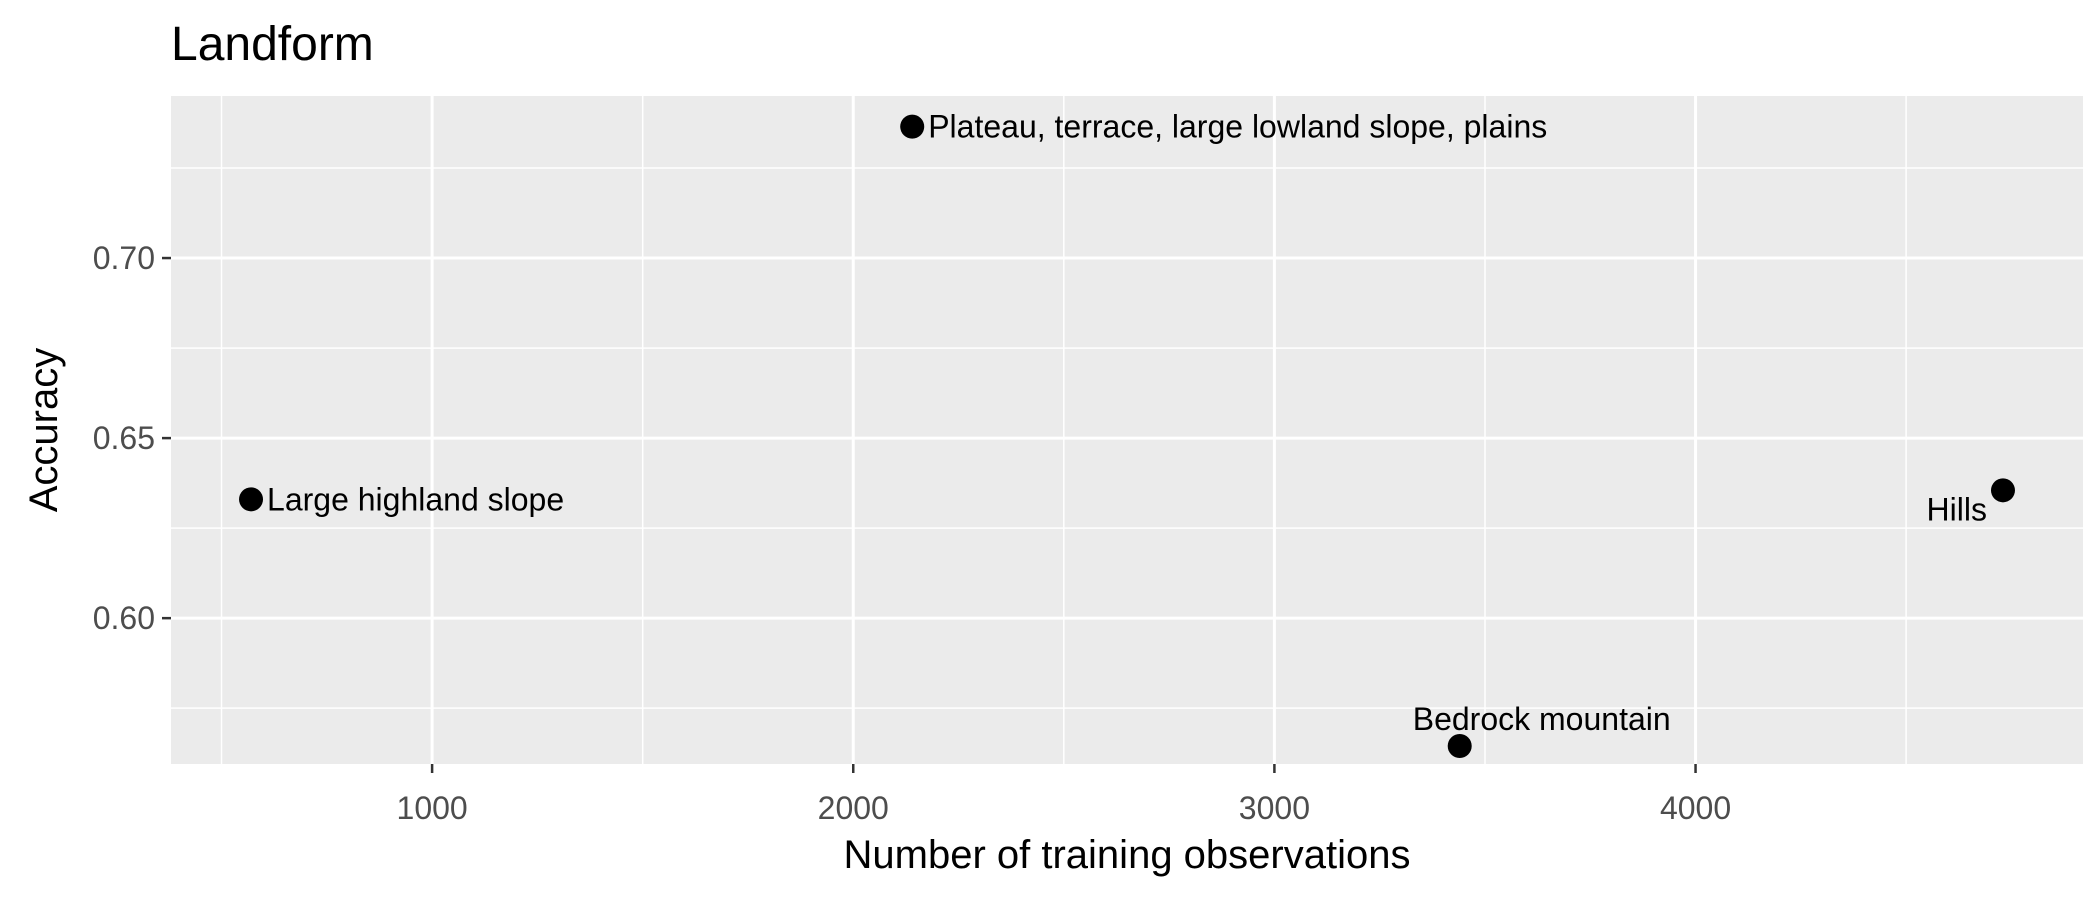  Describe the element at coordinates (1127, 855) in the screenshot. I see `x-axis-label: Number of training observations` at that location.